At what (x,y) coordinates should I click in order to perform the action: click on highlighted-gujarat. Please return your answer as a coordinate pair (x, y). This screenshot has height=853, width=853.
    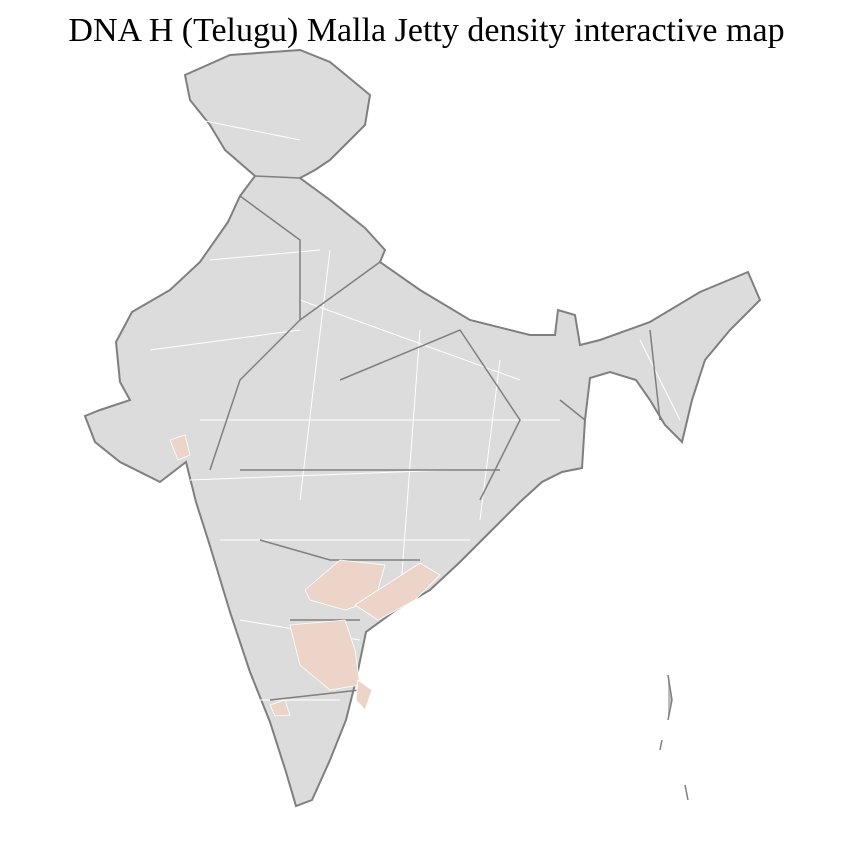
    Looking at the image, I should click on (180, 447).